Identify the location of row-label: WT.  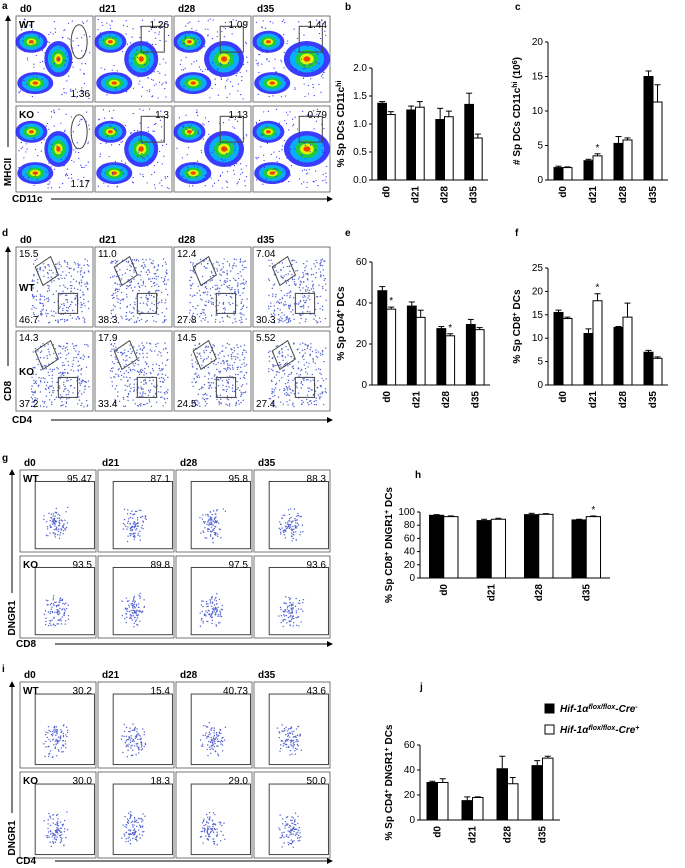
(31, 479).